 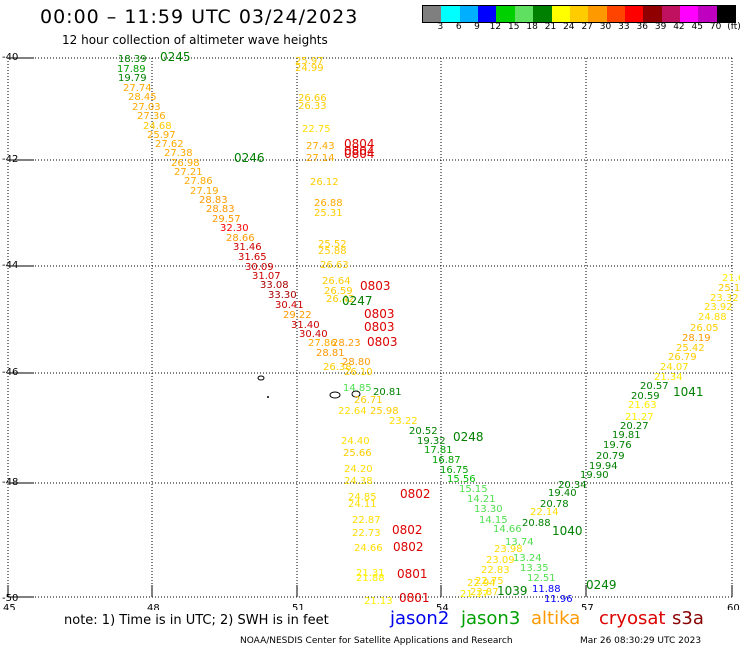 I want to click on wave-height-label: 24.68, so click(x=157, y=126).